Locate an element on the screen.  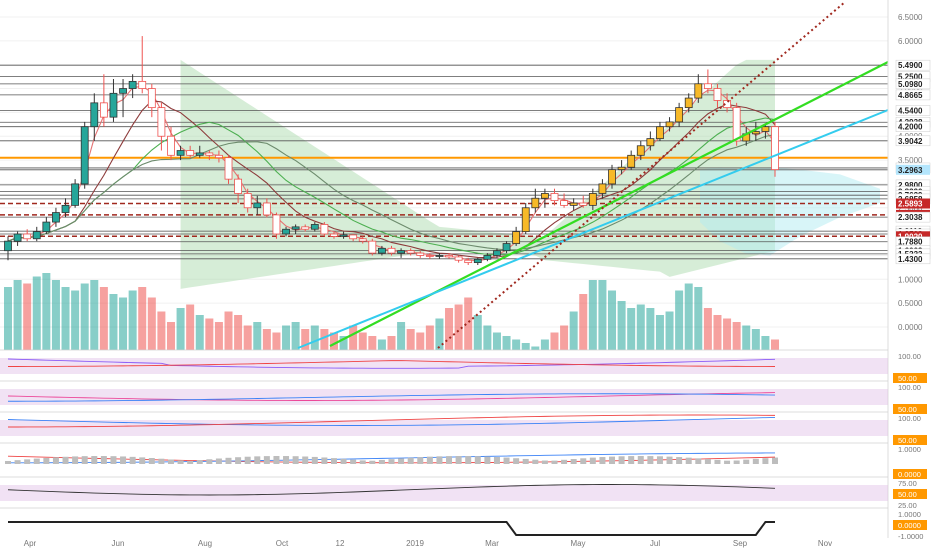
price-label: 4.5400 is located at coordinates (910, 110).